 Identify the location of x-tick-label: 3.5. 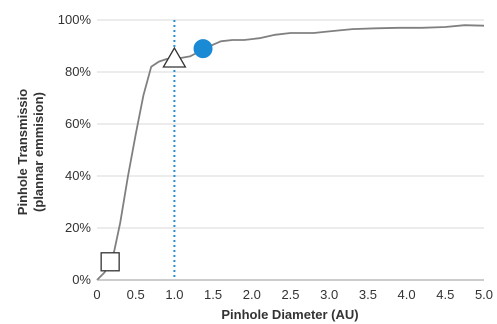
(368, 294).